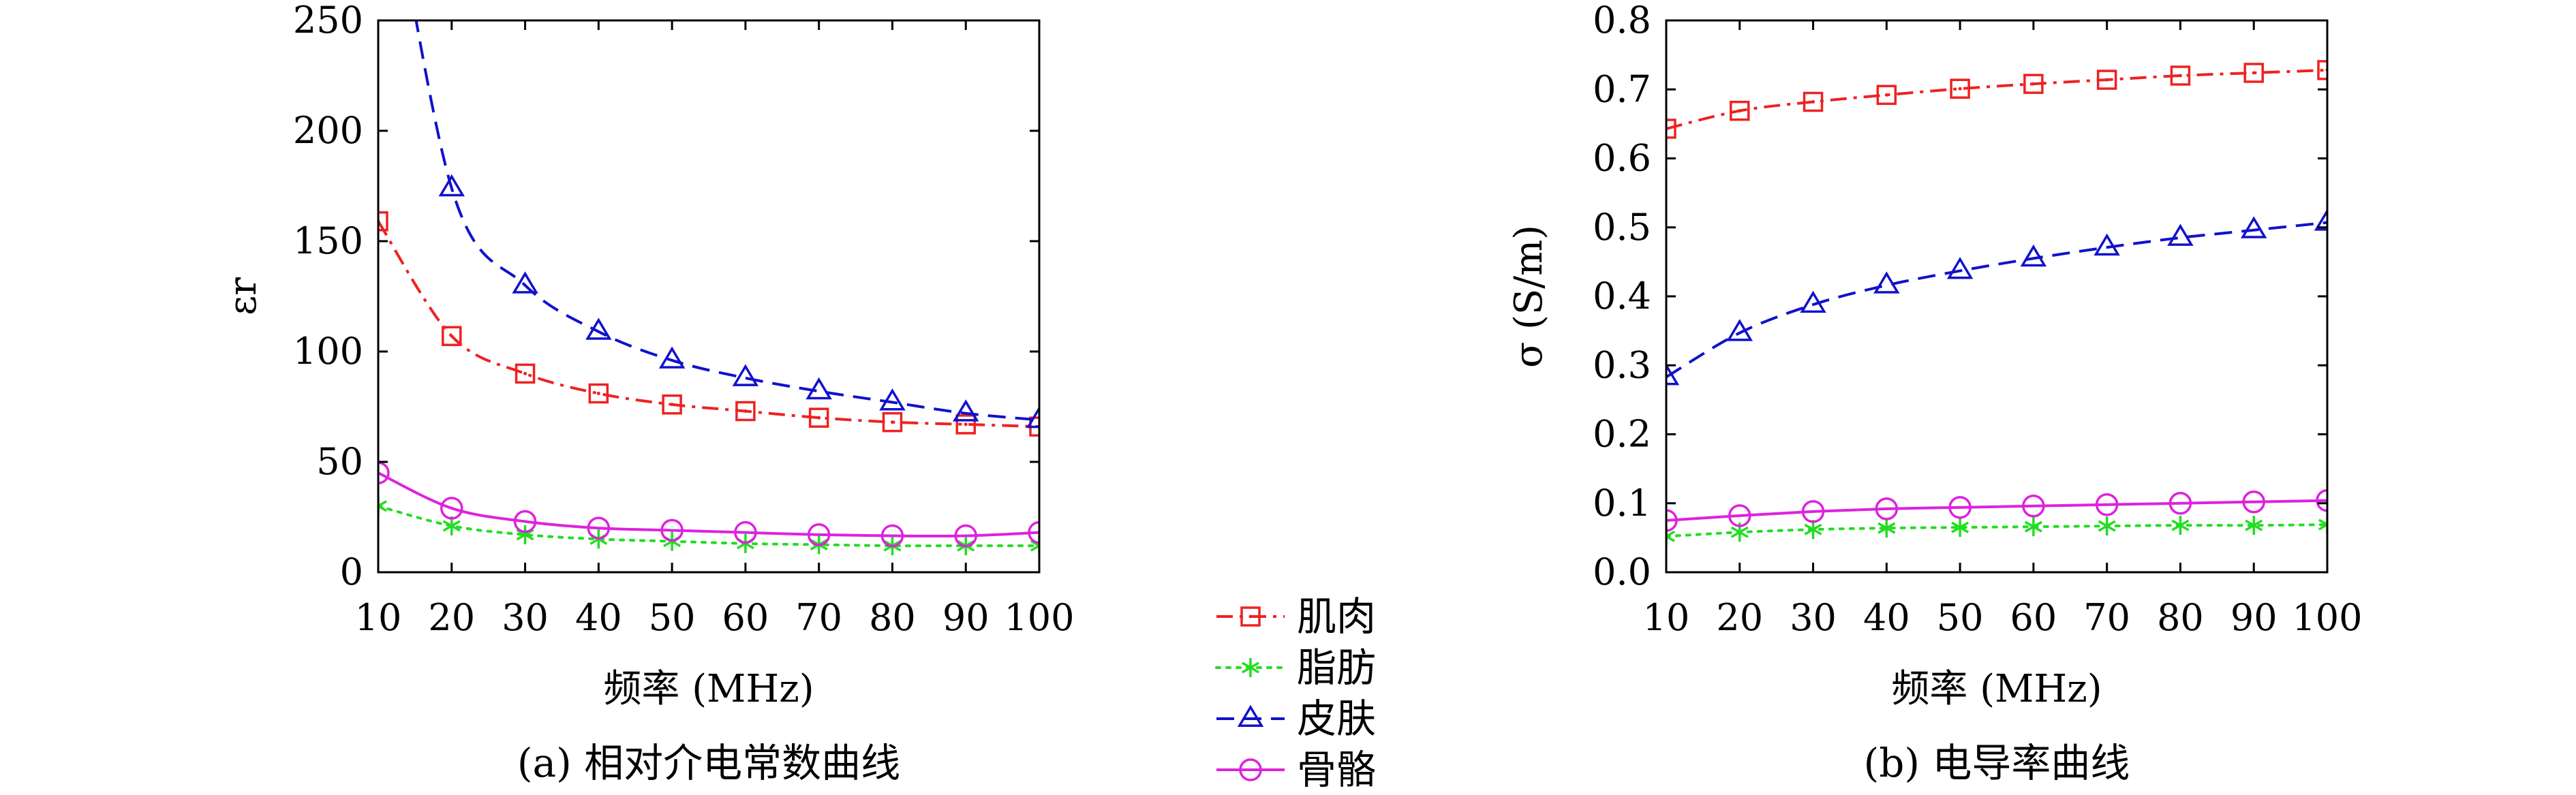 The width and height of the screenshot is (2576, 795). Describe the element at coordinates (451, 617) in the screenshot. I see `x-tick-label: 20` at that location.